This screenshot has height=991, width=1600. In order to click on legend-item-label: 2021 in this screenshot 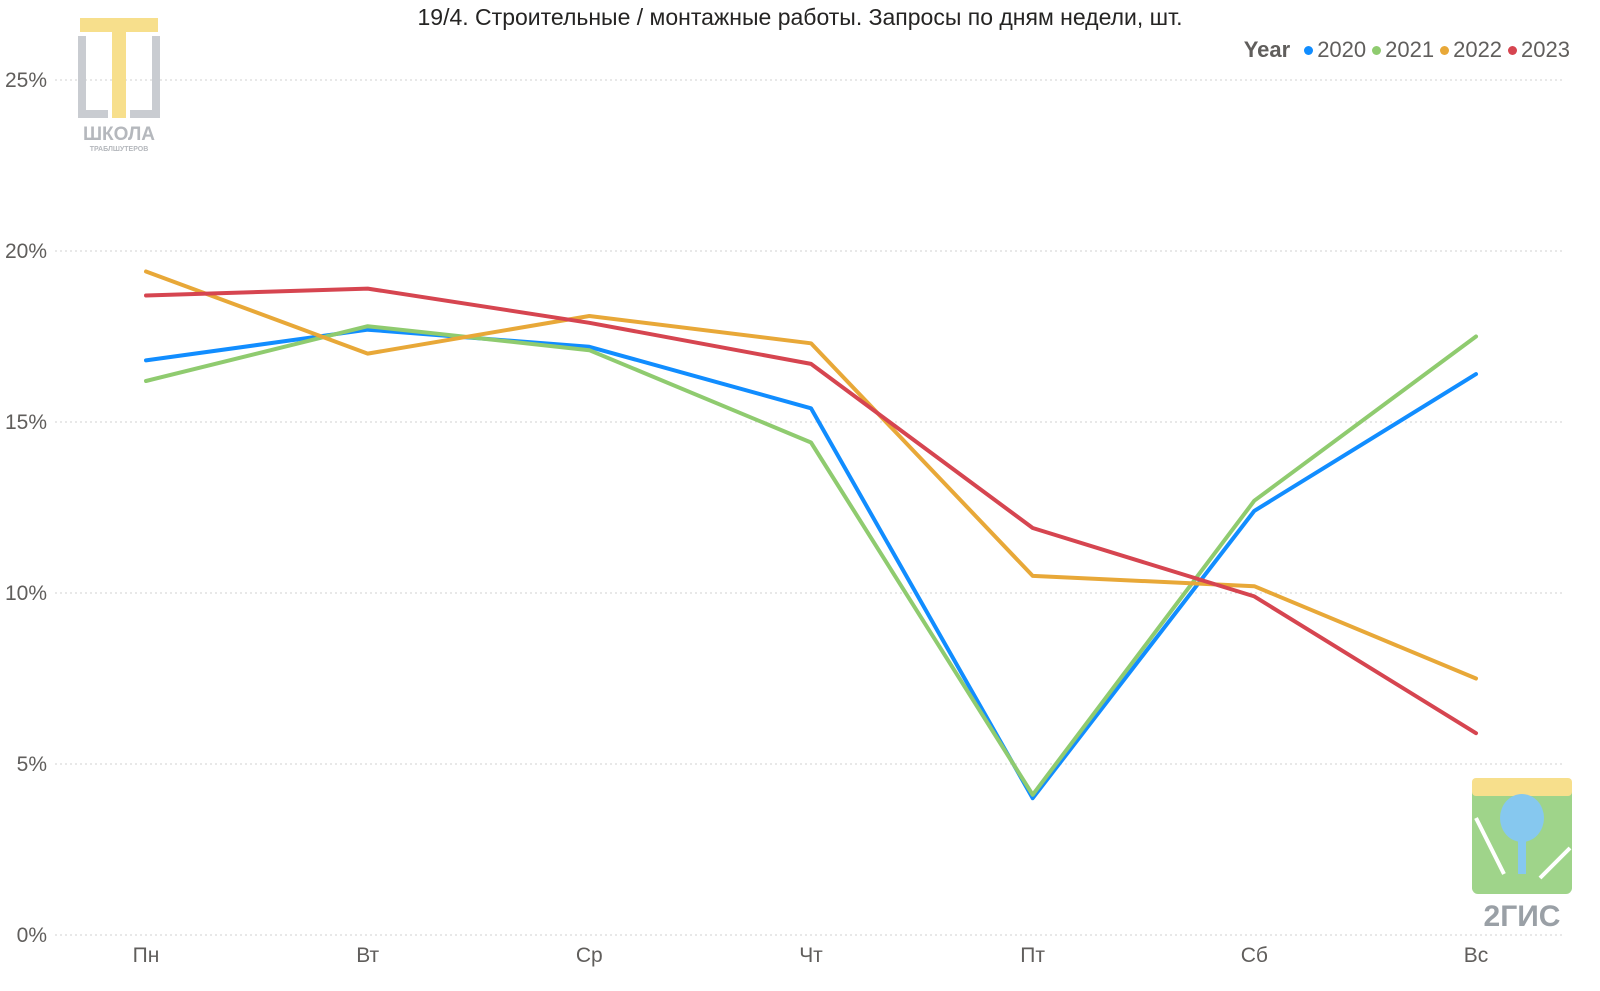, I will do `click(1410, 49)`.